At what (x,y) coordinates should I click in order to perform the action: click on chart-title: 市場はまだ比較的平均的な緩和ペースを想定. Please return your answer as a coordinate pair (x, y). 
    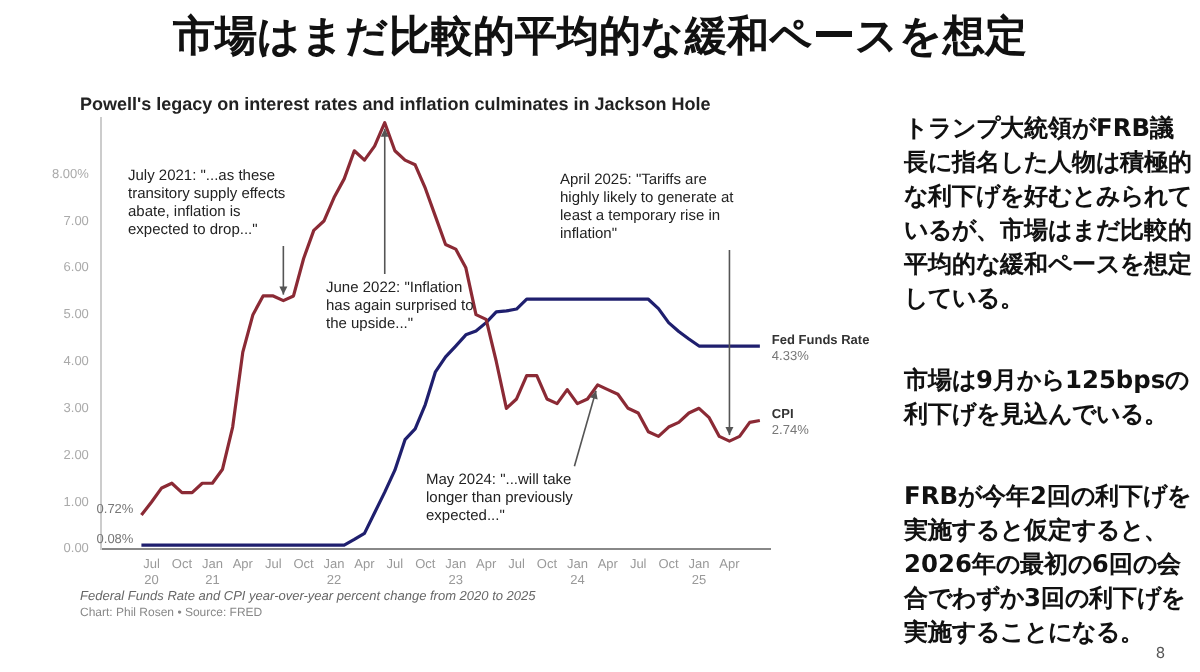
    Looking at the image, I should click on (600, 37).